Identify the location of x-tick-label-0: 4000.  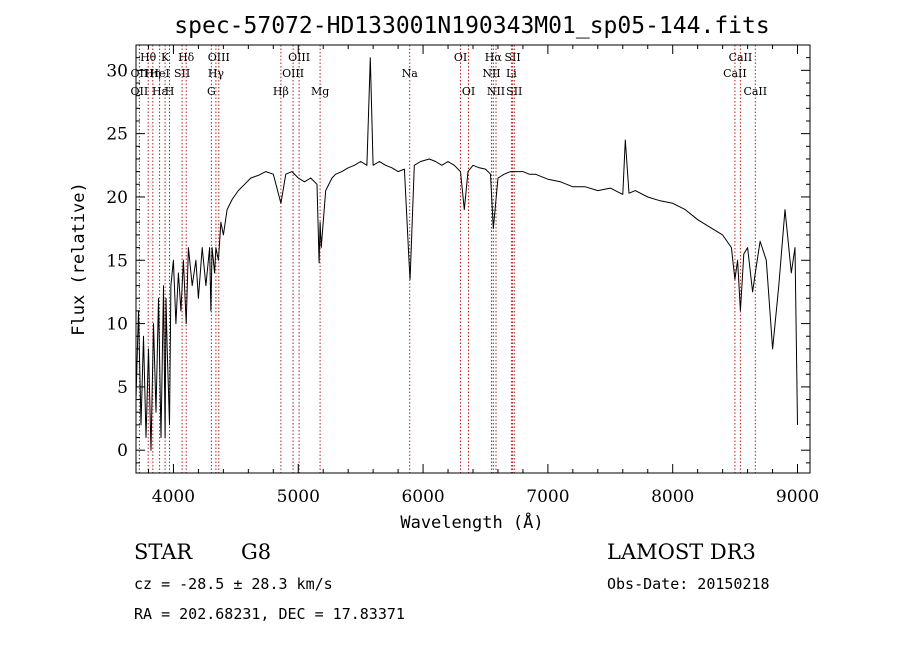
(173, 497).